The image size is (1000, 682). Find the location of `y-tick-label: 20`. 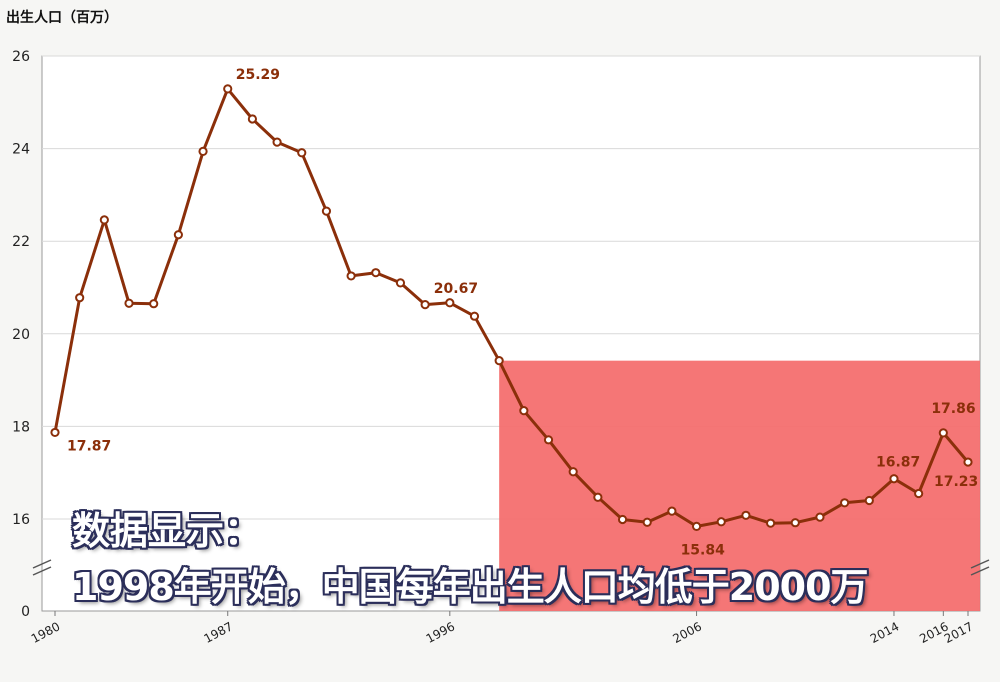

y-tick-label: 20 is located at coordinates (21, 335).